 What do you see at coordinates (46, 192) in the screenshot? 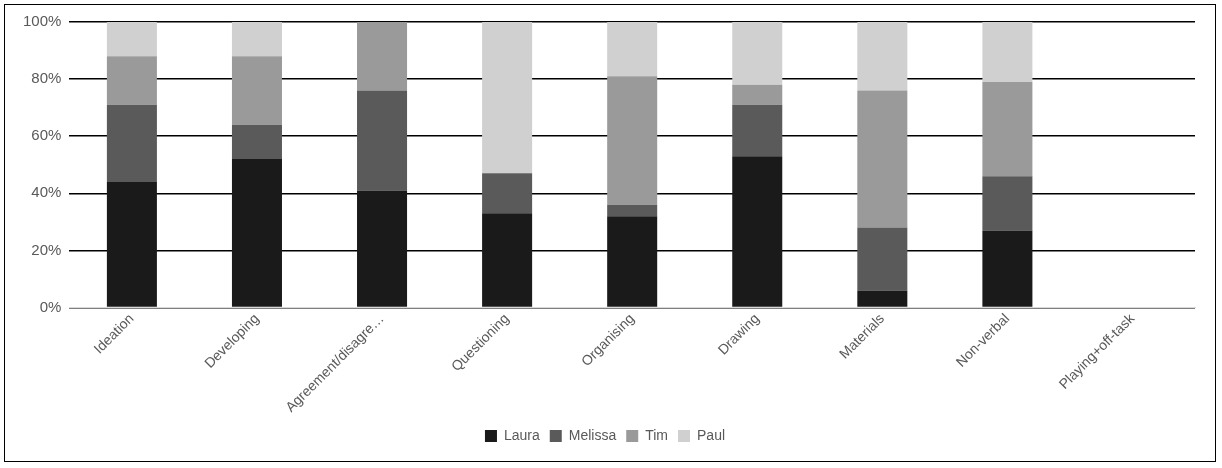
I see `y-tick-label: 40%` at bounding box center [46, 192].